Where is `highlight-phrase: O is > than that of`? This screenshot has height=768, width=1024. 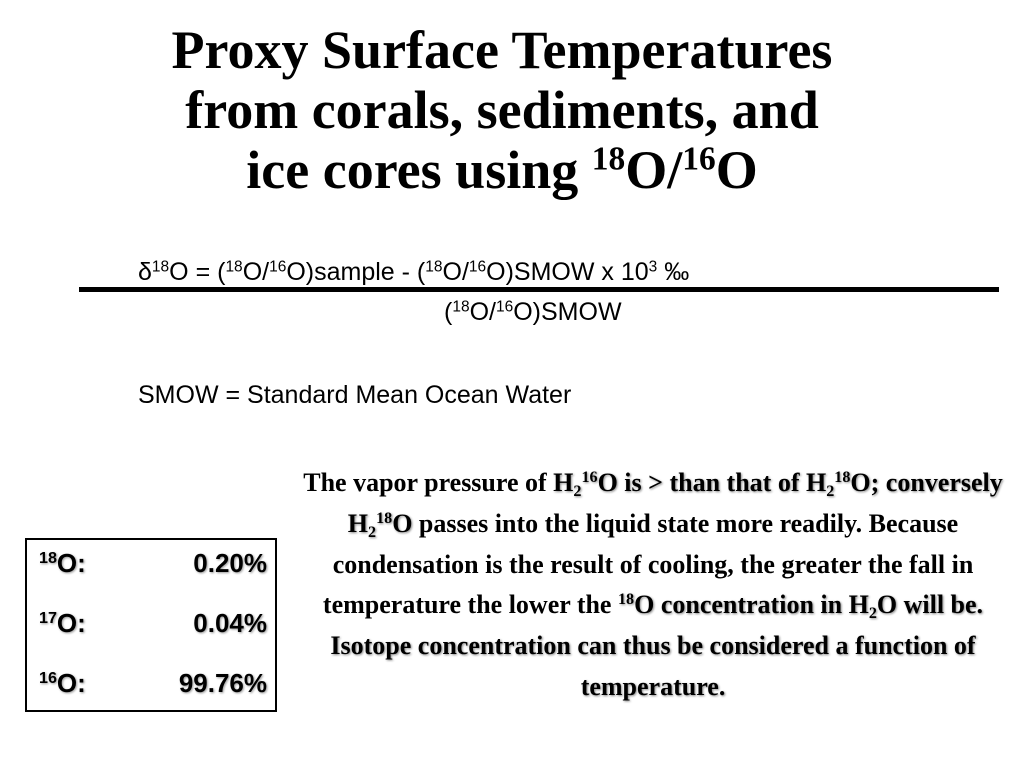 highlight-phrase: O is > than that of is located at coordinates (698, 482).